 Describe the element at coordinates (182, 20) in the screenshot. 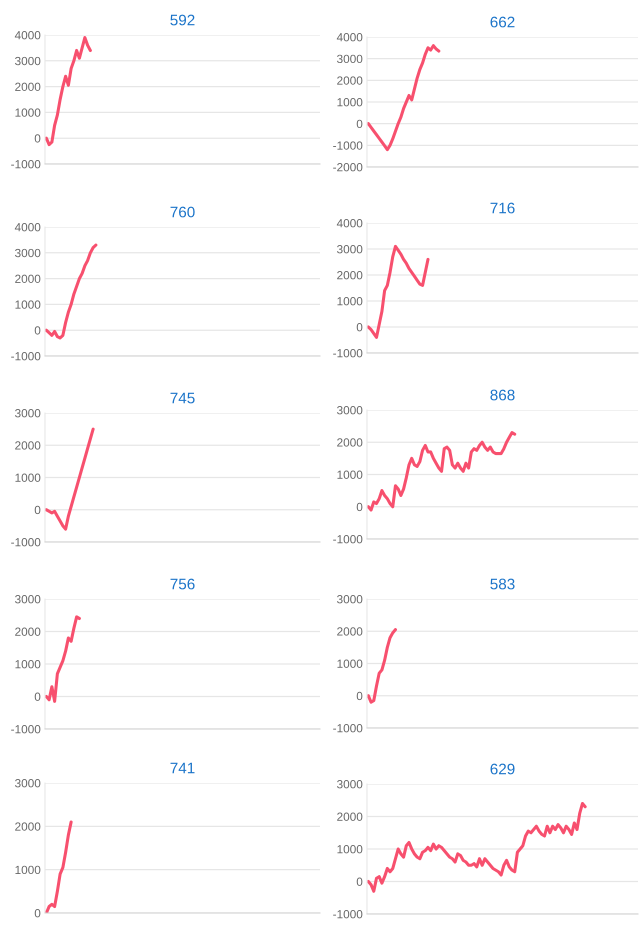

I see `chart-title: 592` at that location.